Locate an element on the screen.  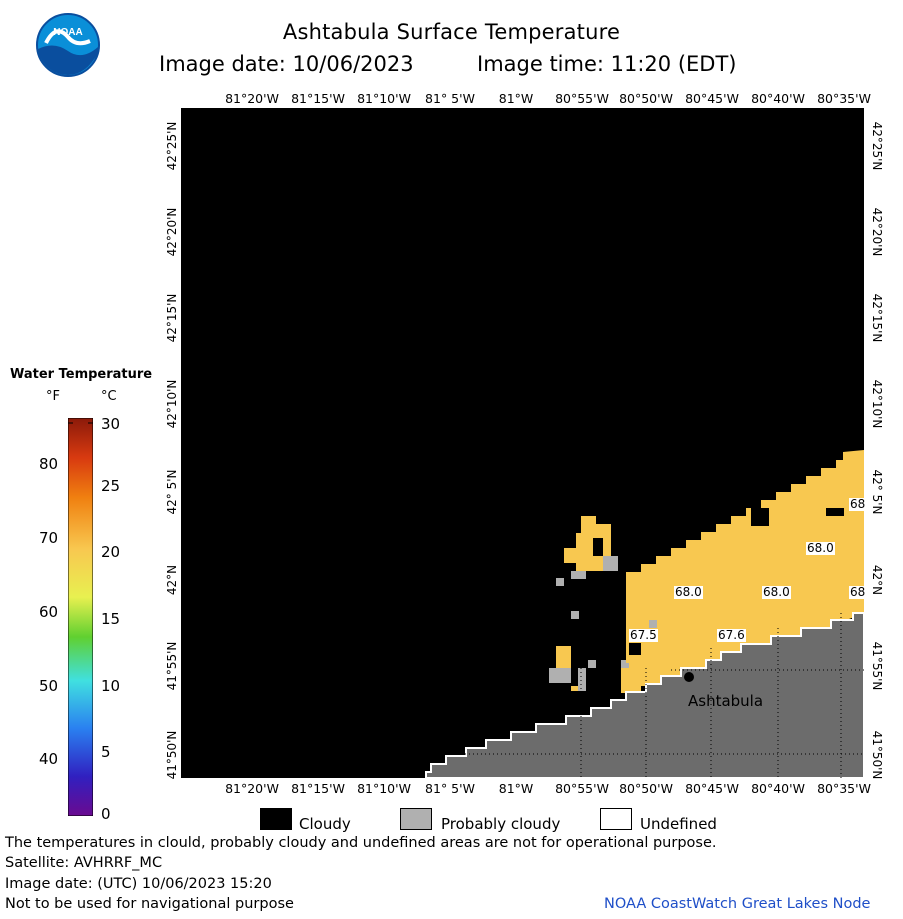
c-tick: 15 is located at coordinates (111, 619).